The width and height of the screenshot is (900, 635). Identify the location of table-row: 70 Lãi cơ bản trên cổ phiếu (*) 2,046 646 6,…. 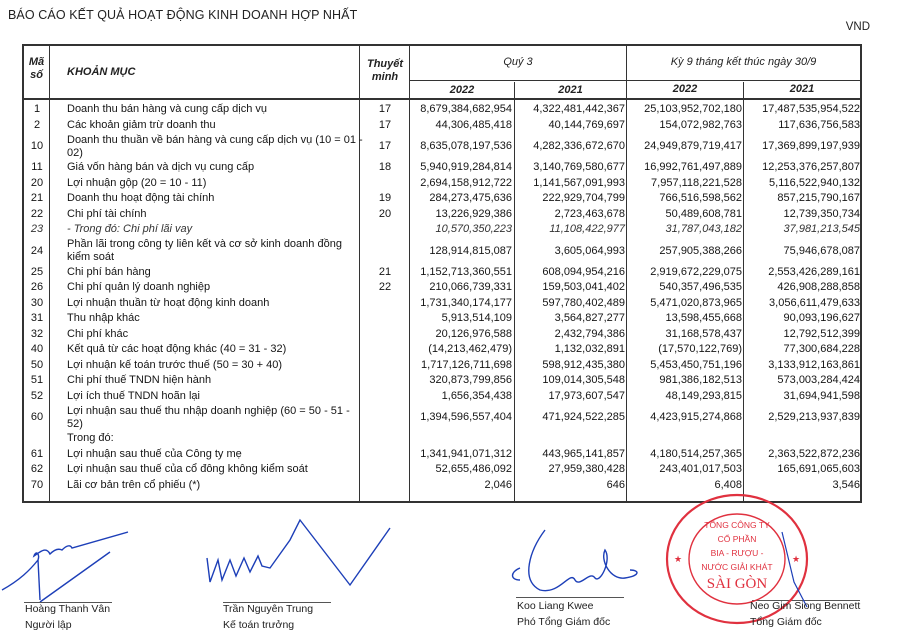
(442, 486).